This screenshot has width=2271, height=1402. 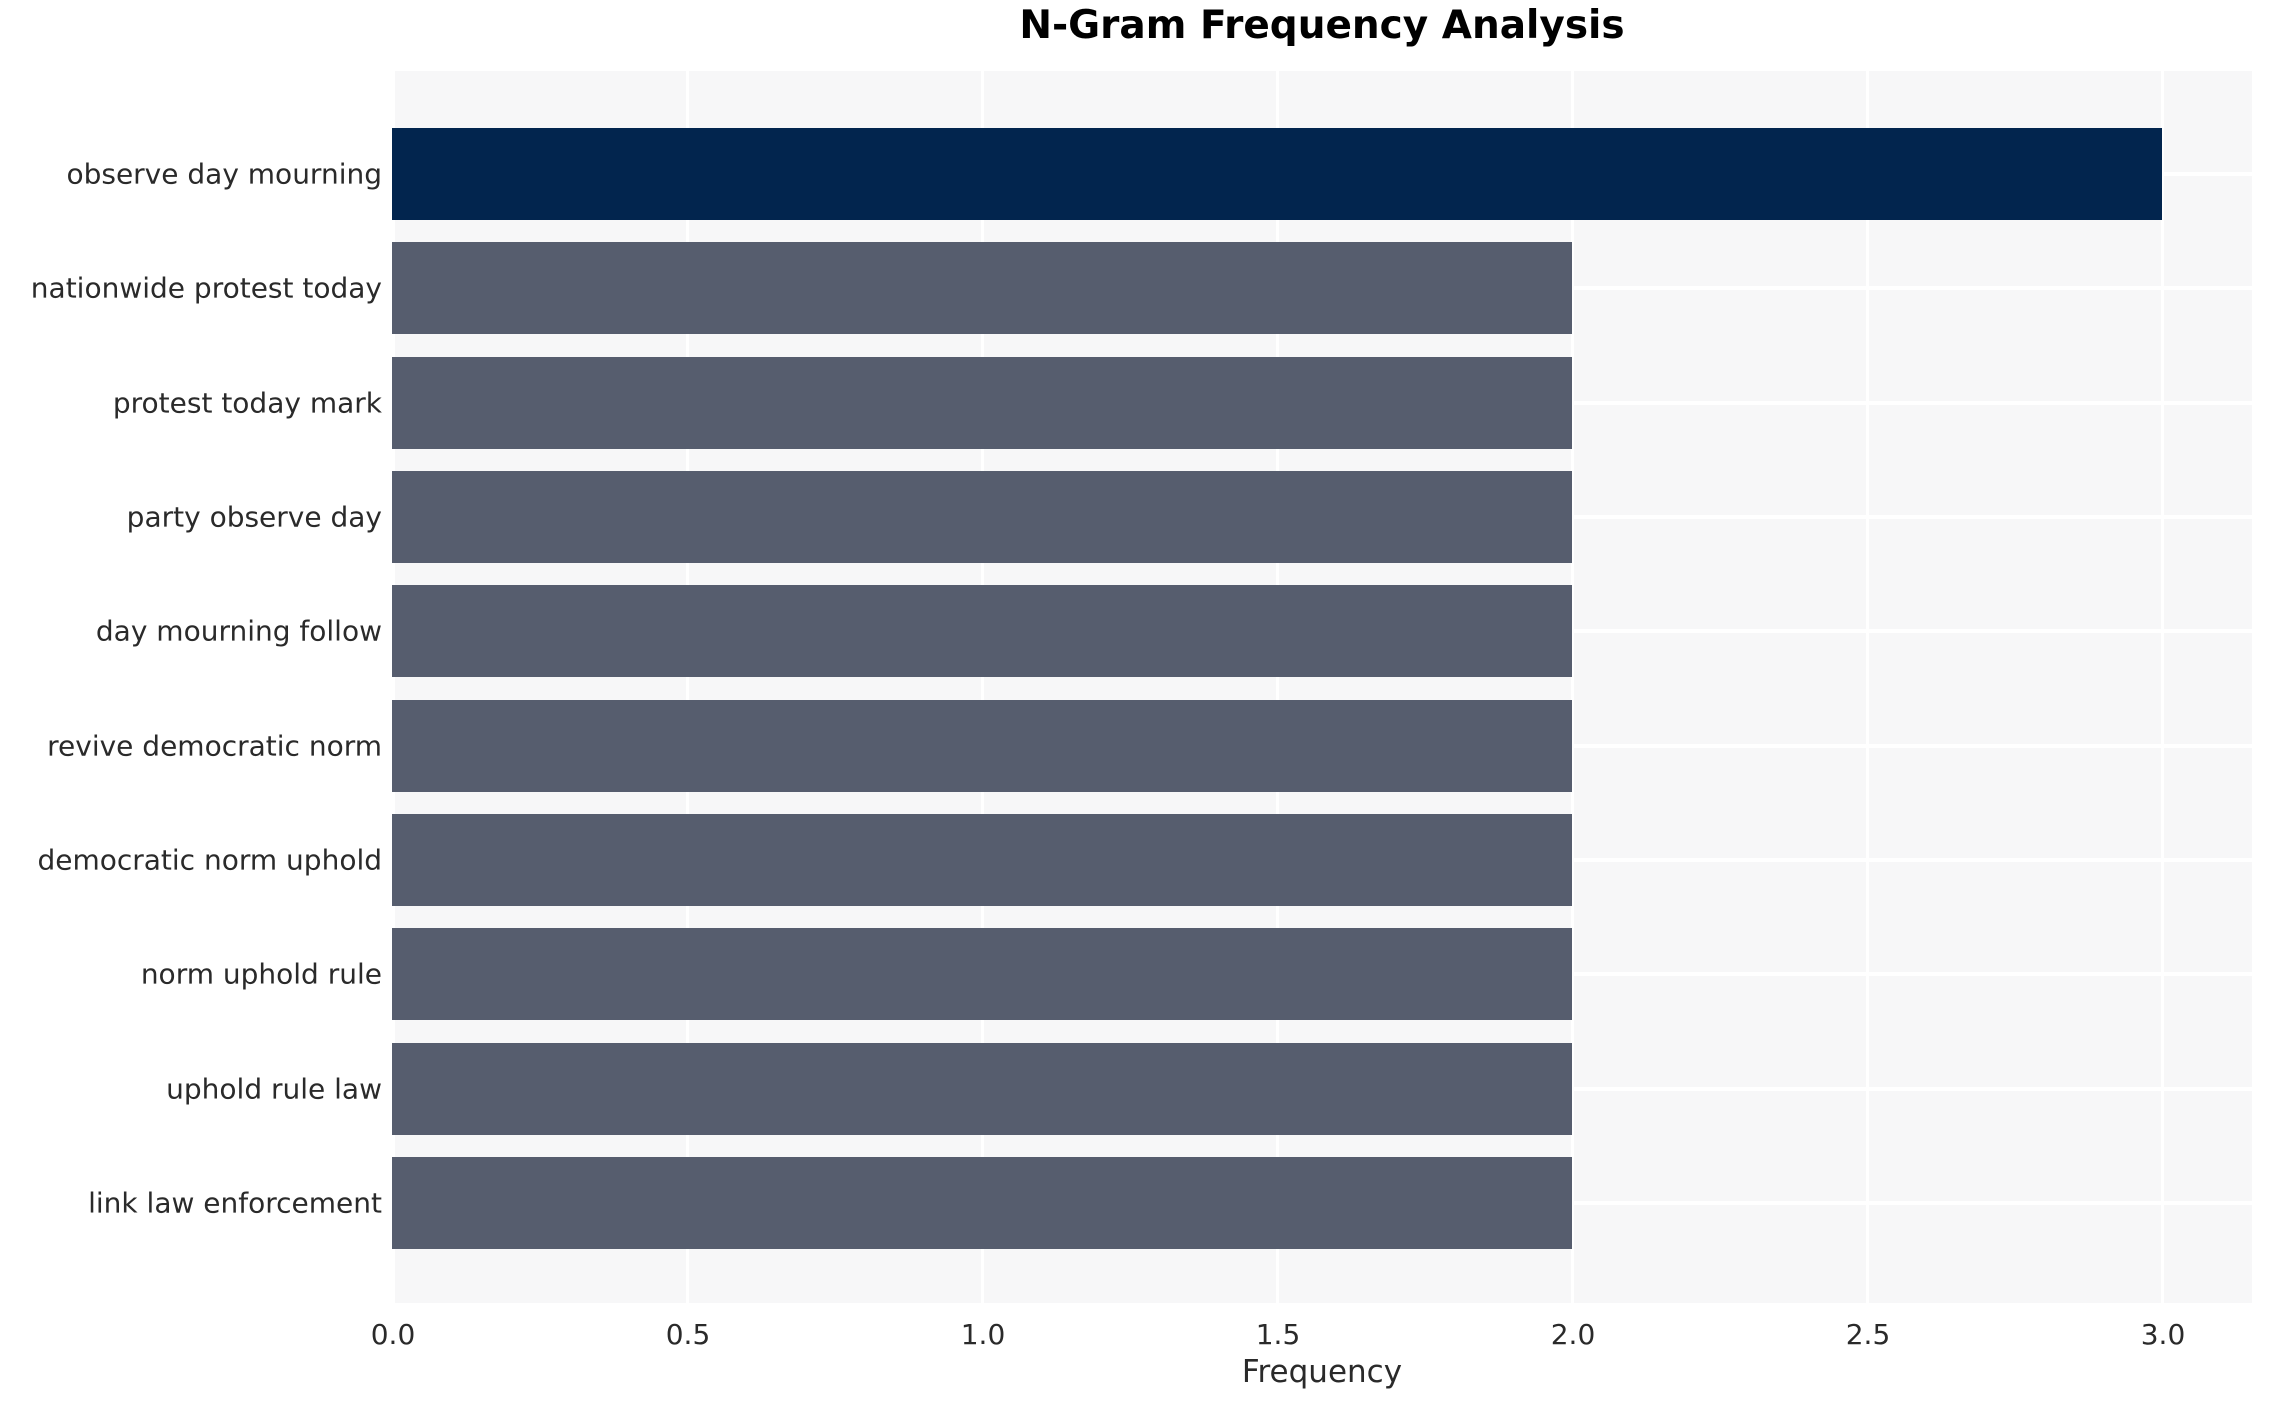 What do you see at coordinates (254, 517) in the screenshot?
I see `y-tick-label: party observe day` at bounding box center [254, 517].